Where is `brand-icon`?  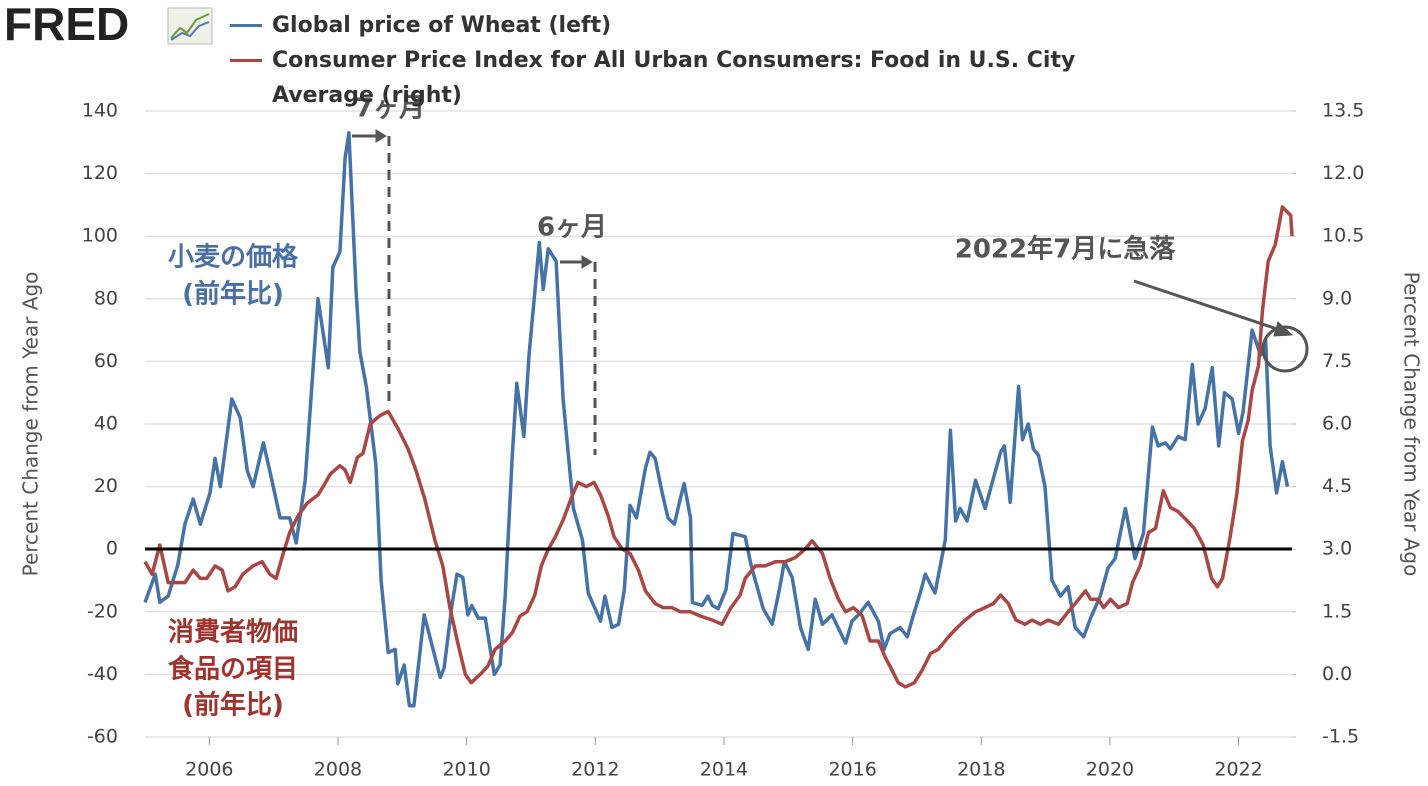
brand-icon is located at coordinates (190, 26).